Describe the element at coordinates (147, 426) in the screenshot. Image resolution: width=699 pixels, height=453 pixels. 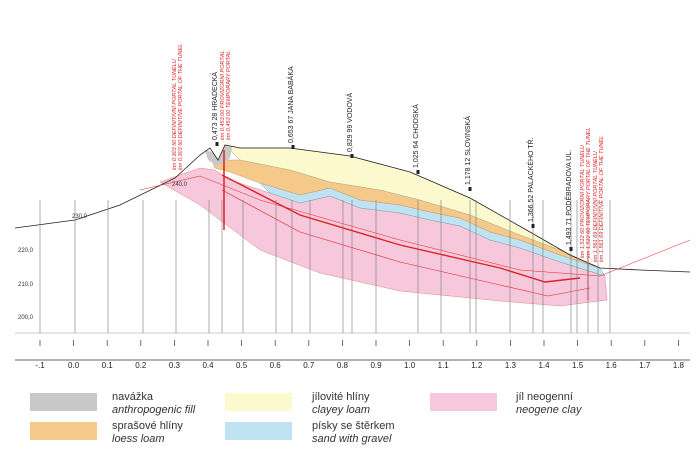
I see `legend-name: sprašové hlíny` at that location.